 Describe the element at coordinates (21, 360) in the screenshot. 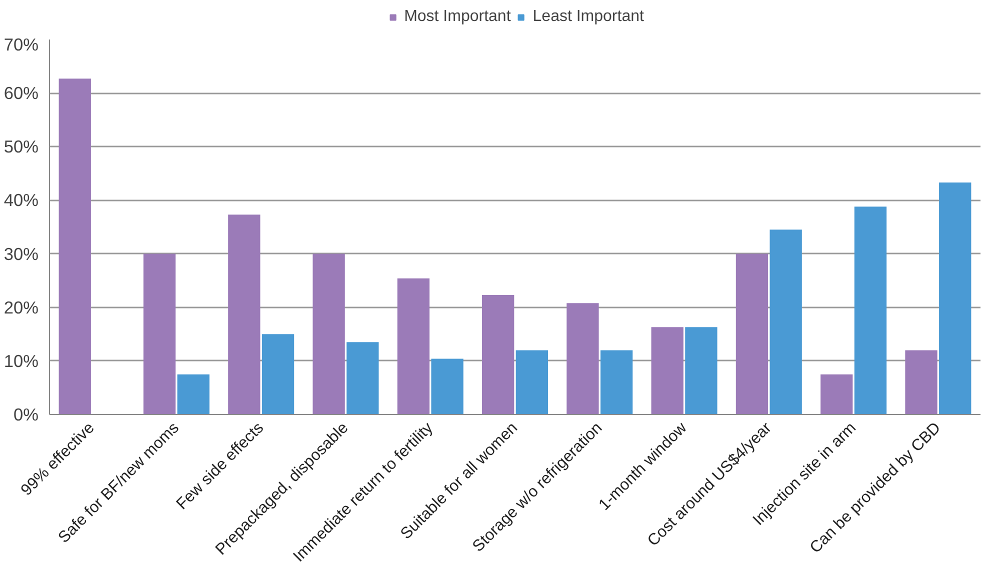

I see `y-tick-label: 10%` at that location.